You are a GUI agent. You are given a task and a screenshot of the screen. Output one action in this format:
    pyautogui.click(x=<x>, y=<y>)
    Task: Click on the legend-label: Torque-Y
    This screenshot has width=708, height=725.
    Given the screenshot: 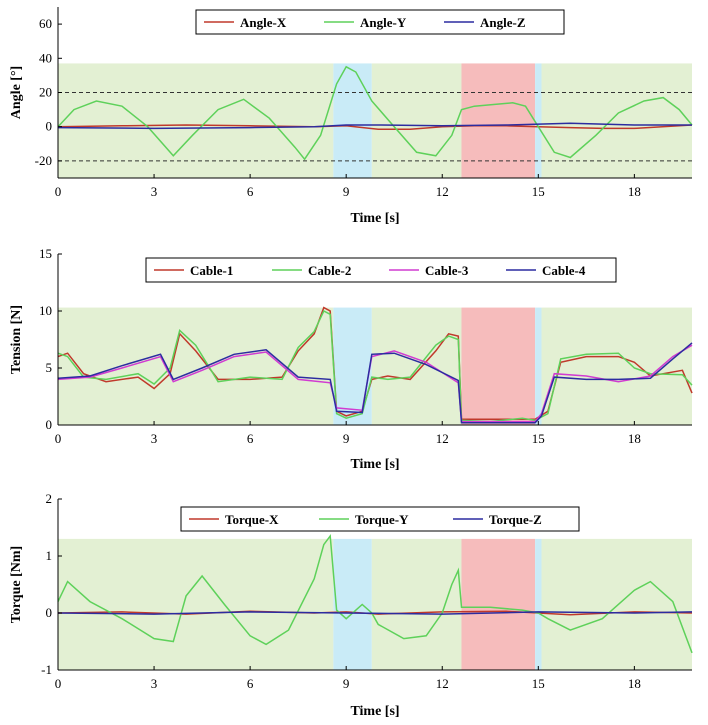 What is the action you would take?
    pyautogui.click(x=382, y=519)
    